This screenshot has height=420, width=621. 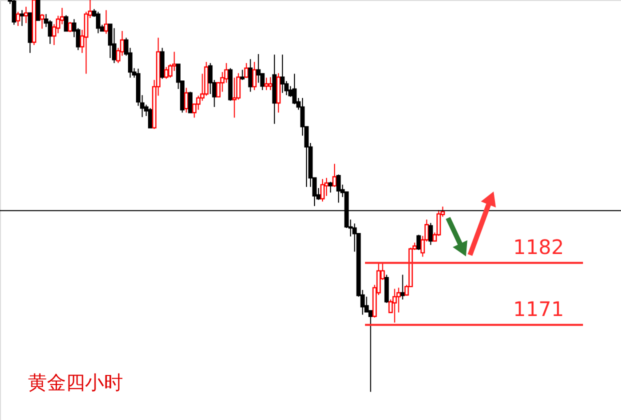 I want to click on ref-line-label: 1171, so click(x=538, y=308).